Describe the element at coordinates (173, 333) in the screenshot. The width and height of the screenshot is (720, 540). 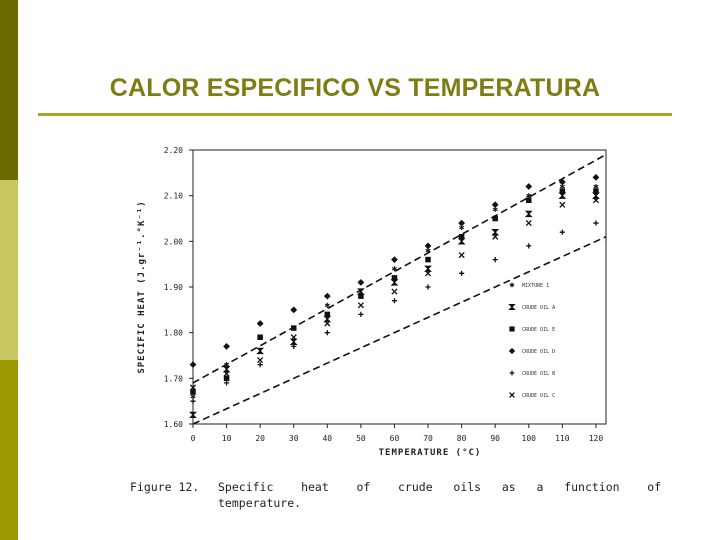
I see `y-tick-label: 1.80` at that location.